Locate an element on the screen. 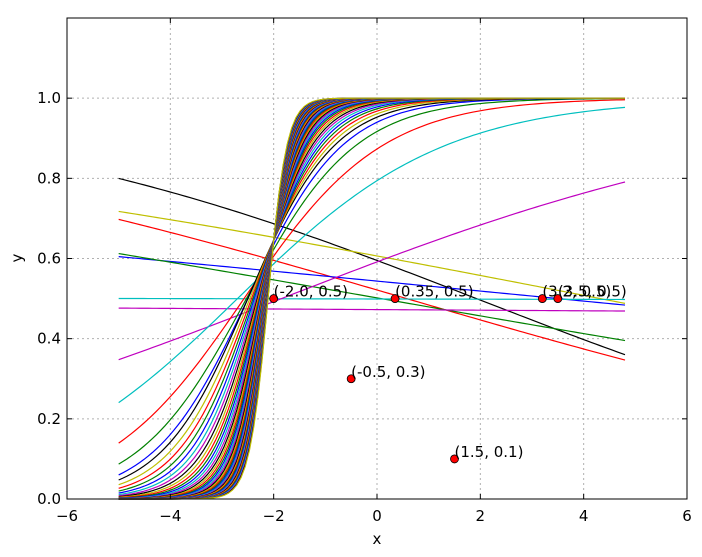 This screenshot has width=702, height=557. x-tick-label: 6 is located at coordinates (687, 516).